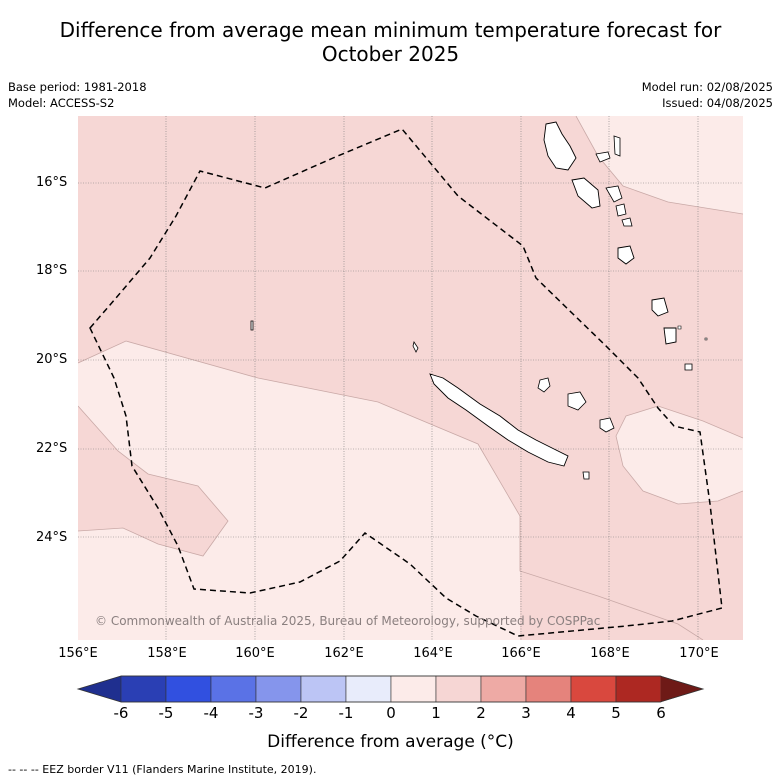 The width and height of the screenshot is (781, 781). I want to click on cb-tick-minus6: -6, so click(121, 713).